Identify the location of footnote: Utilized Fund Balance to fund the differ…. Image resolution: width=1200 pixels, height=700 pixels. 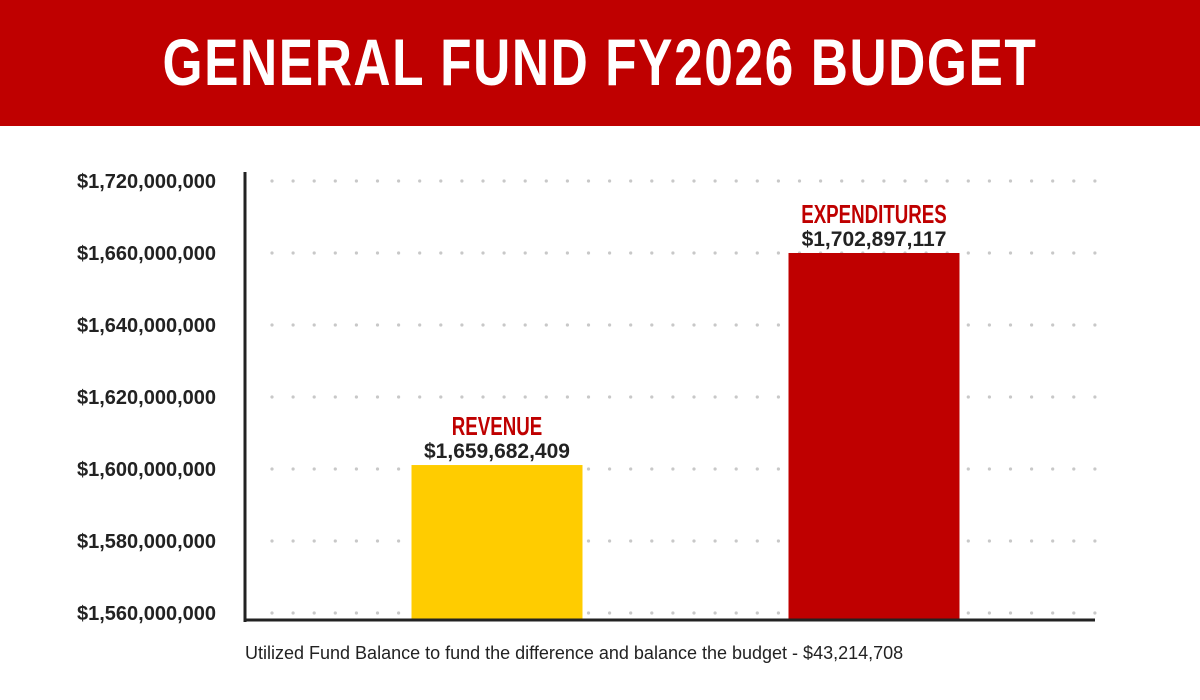
(574, 653).